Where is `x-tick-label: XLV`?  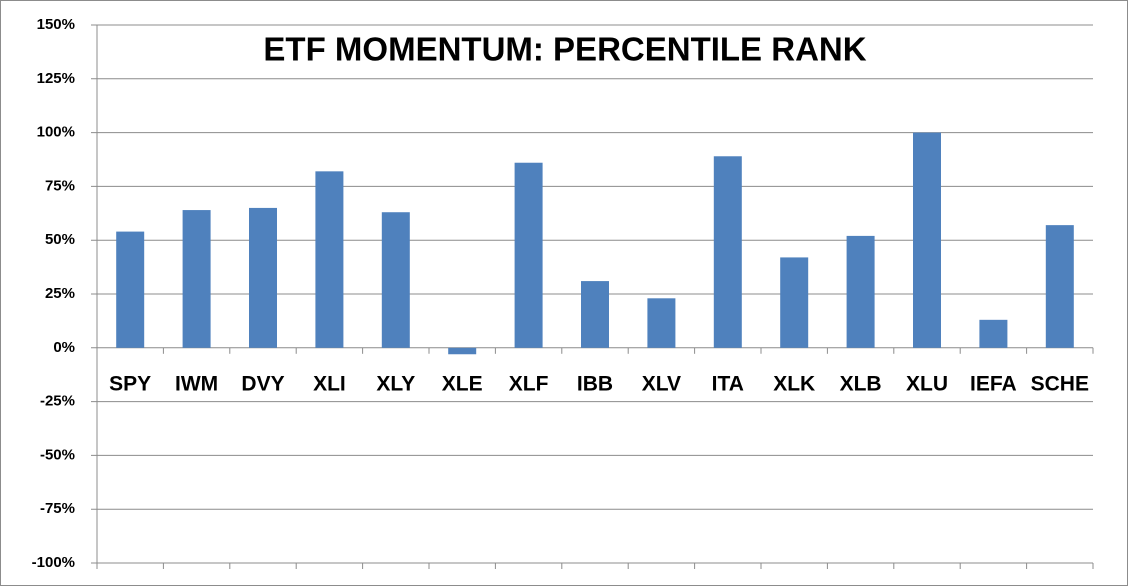
x-tick-label: XLV is located at coordinates (661, 384).